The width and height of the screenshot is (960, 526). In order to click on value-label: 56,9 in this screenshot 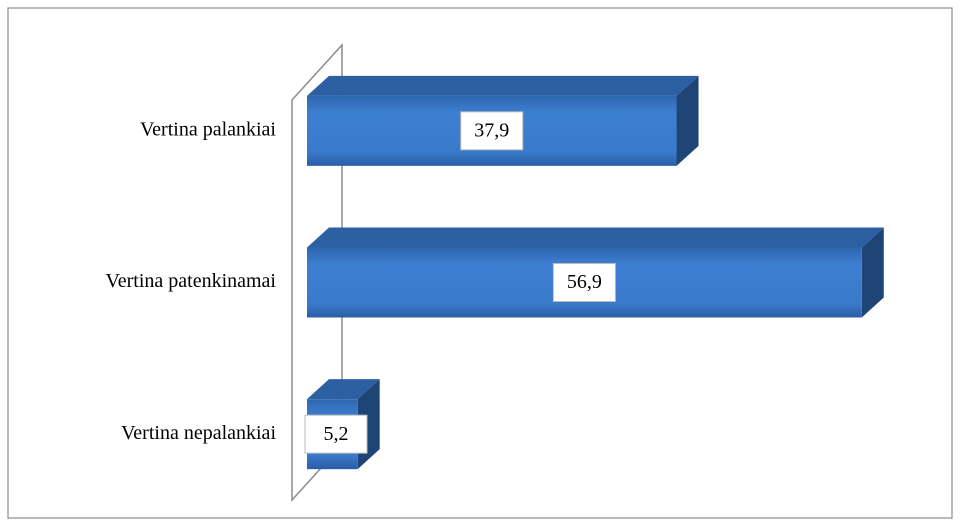, I will do `click(584, 282)`.